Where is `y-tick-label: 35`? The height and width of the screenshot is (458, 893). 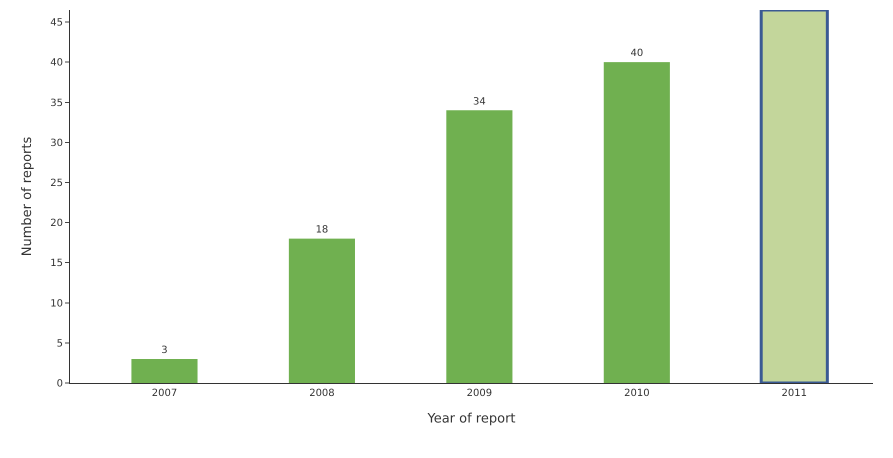 y-tick-label: 35 is located at coordinates (56, 103).